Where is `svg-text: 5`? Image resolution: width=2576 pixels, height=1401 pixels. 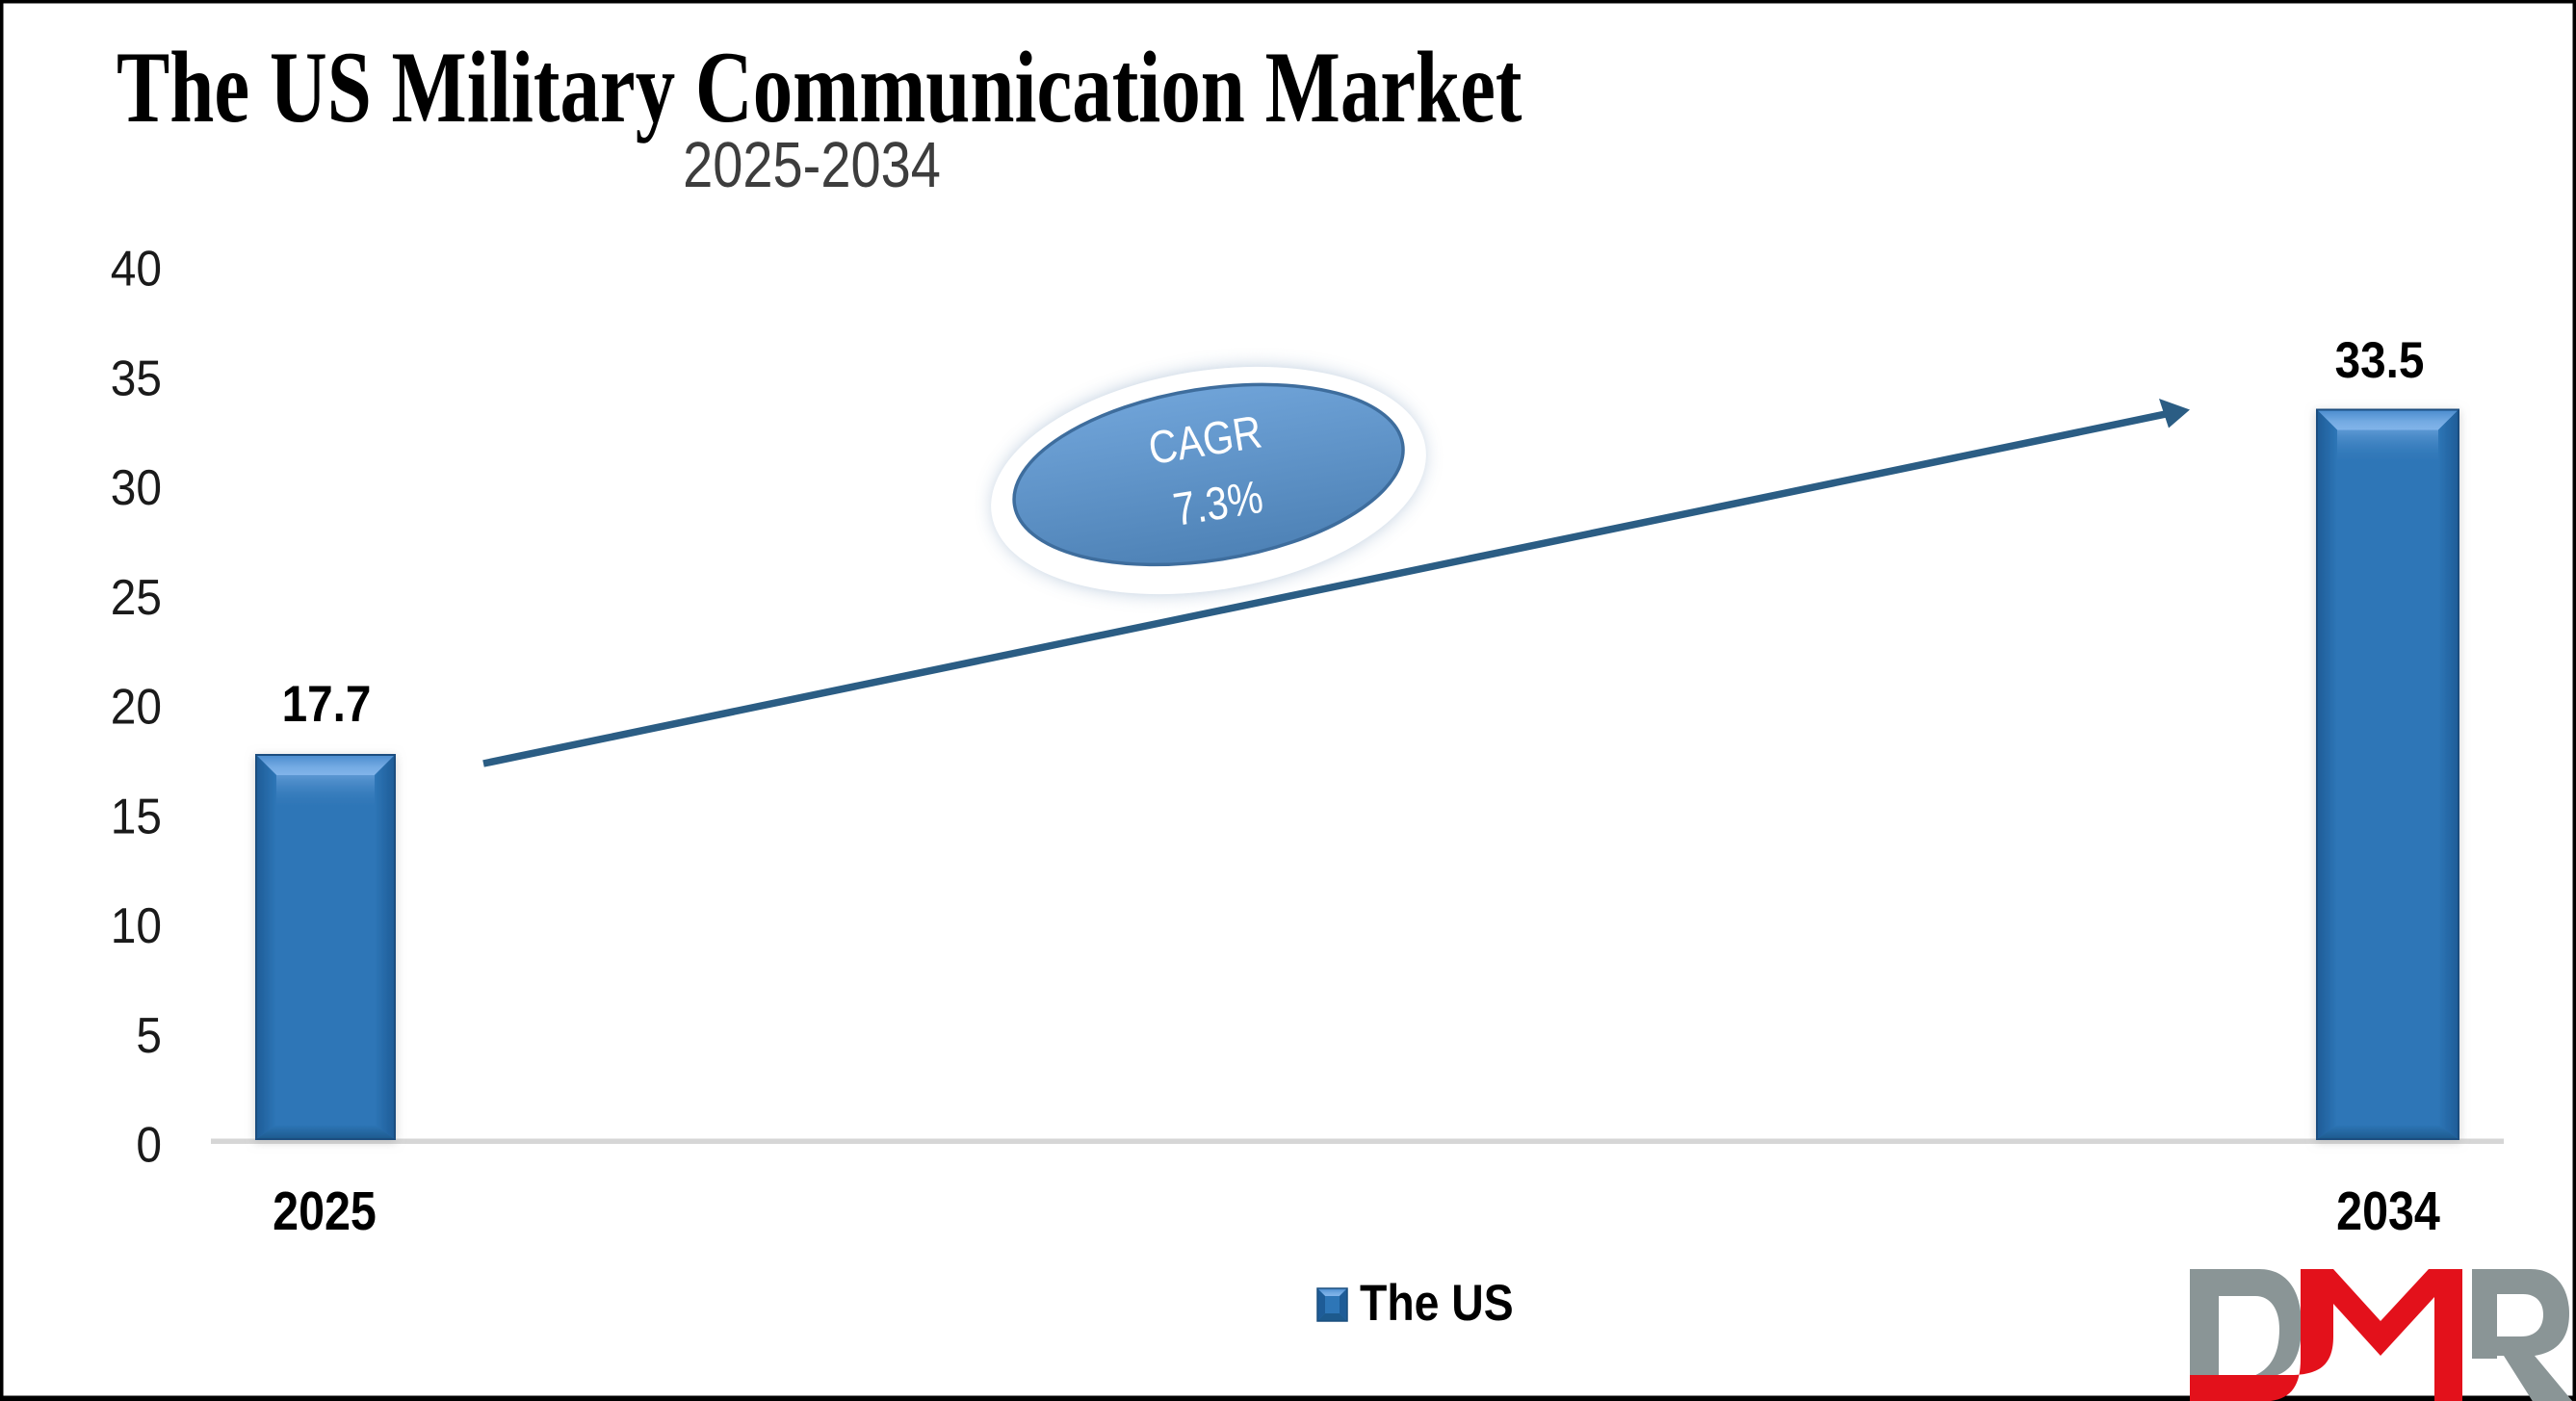
svg-text: 5 is located at coordinates (149, 1035).